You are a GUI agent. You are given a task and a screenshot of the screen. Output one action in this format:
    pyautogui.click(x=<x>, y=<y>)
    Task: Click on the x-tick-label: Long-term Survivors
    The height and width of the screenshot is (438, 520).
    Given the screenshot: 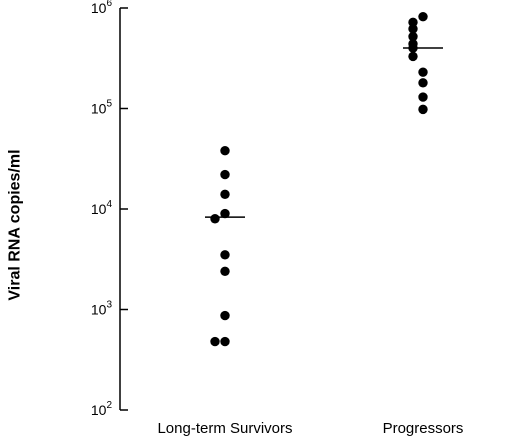 What is the action you would take?
    pyautogui.click(x=224, y=428)
    